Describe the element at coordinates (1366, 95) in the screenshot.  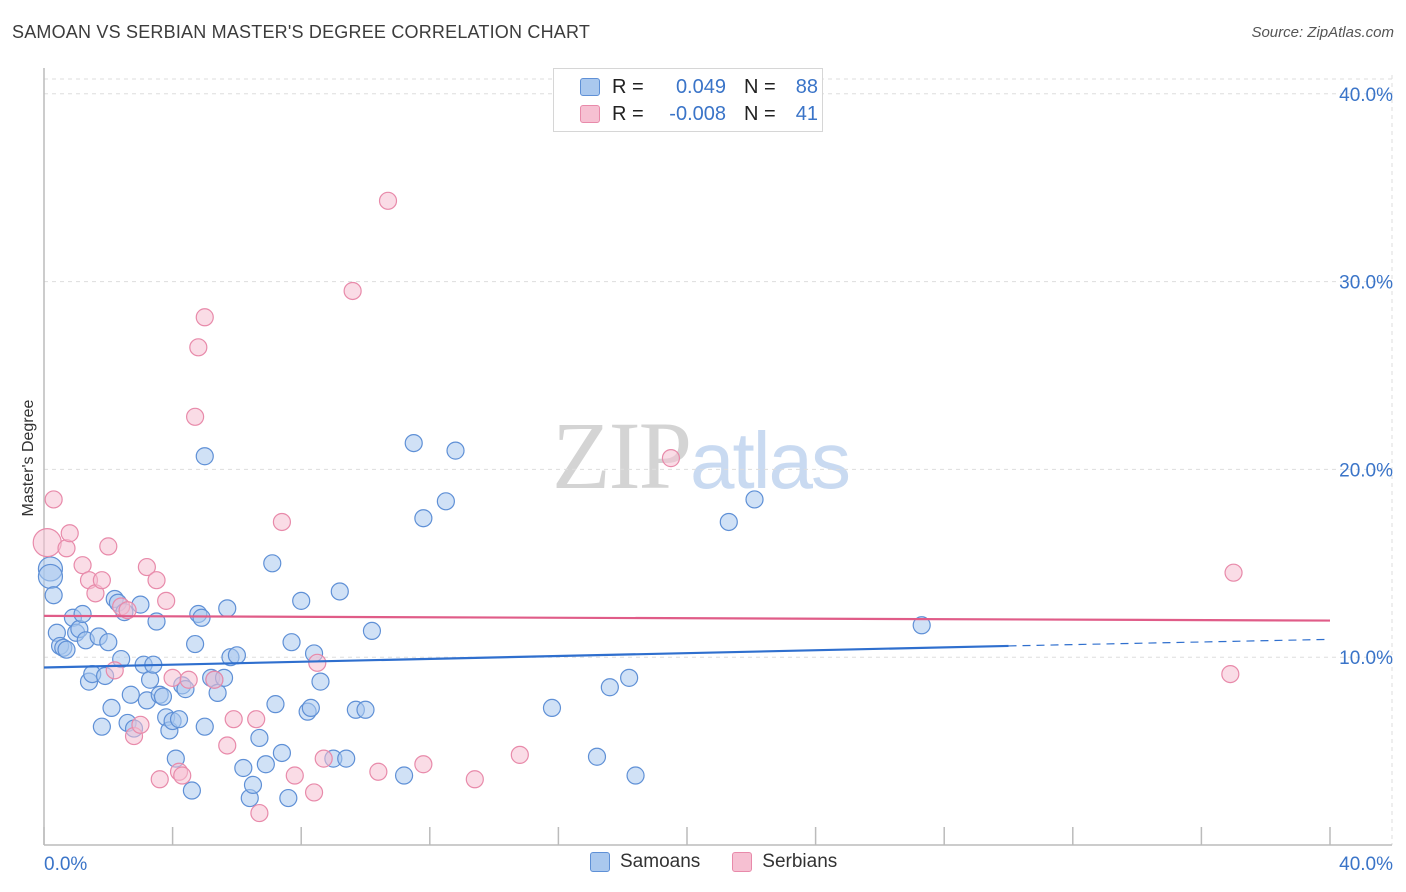
I see `y-tick-label: 40.0%` at that location.